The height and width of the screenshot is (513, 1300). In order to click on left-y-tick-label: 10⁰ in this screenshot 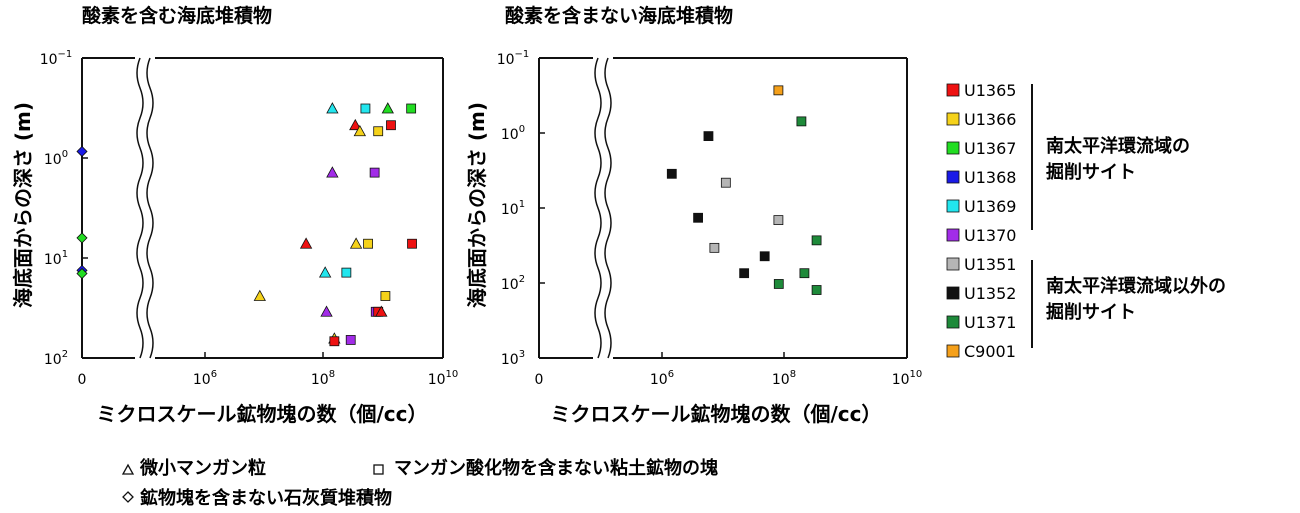, I will do `click(56, 158)`.